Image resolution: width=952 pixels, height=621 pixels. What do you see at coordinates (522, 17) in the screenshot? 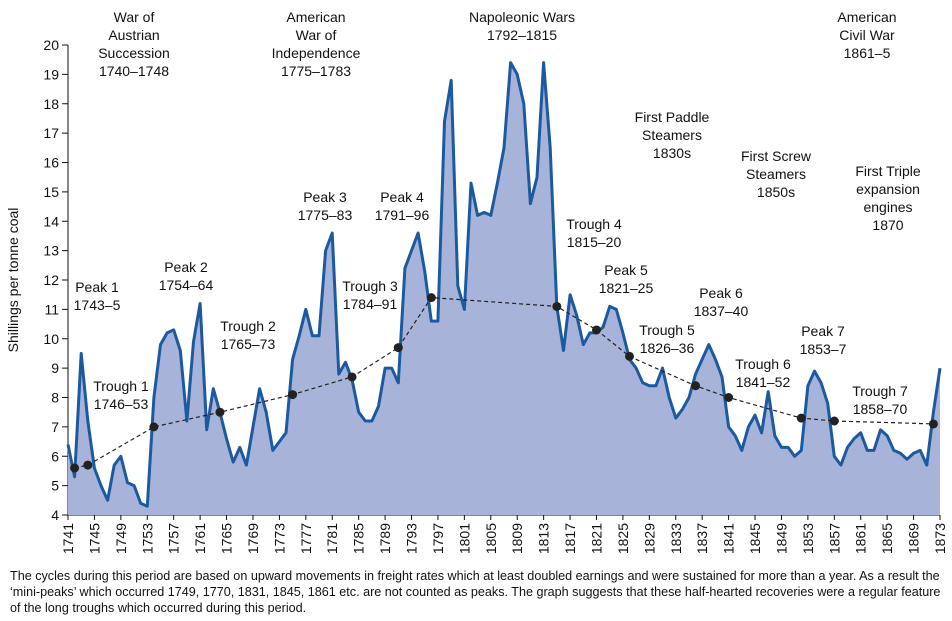
I see `annotation: Napoleonic Wars` at bounding box center [522, 17].